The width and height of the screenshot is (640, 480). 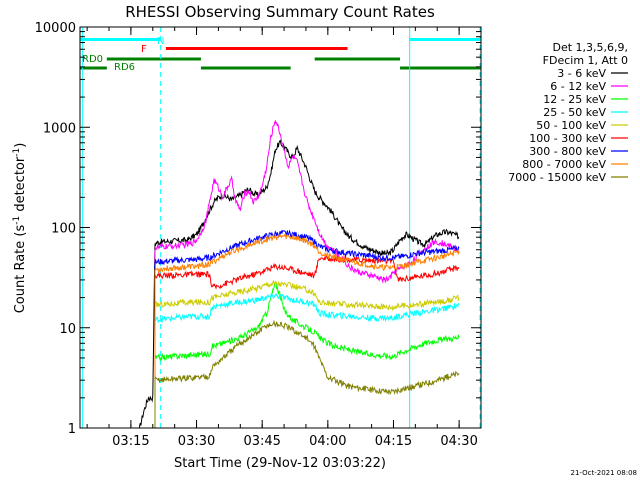 What do you see at coordinates (280, 54) in the screenshot?
I see `observing-intervals` at bounding box center [280, 54].